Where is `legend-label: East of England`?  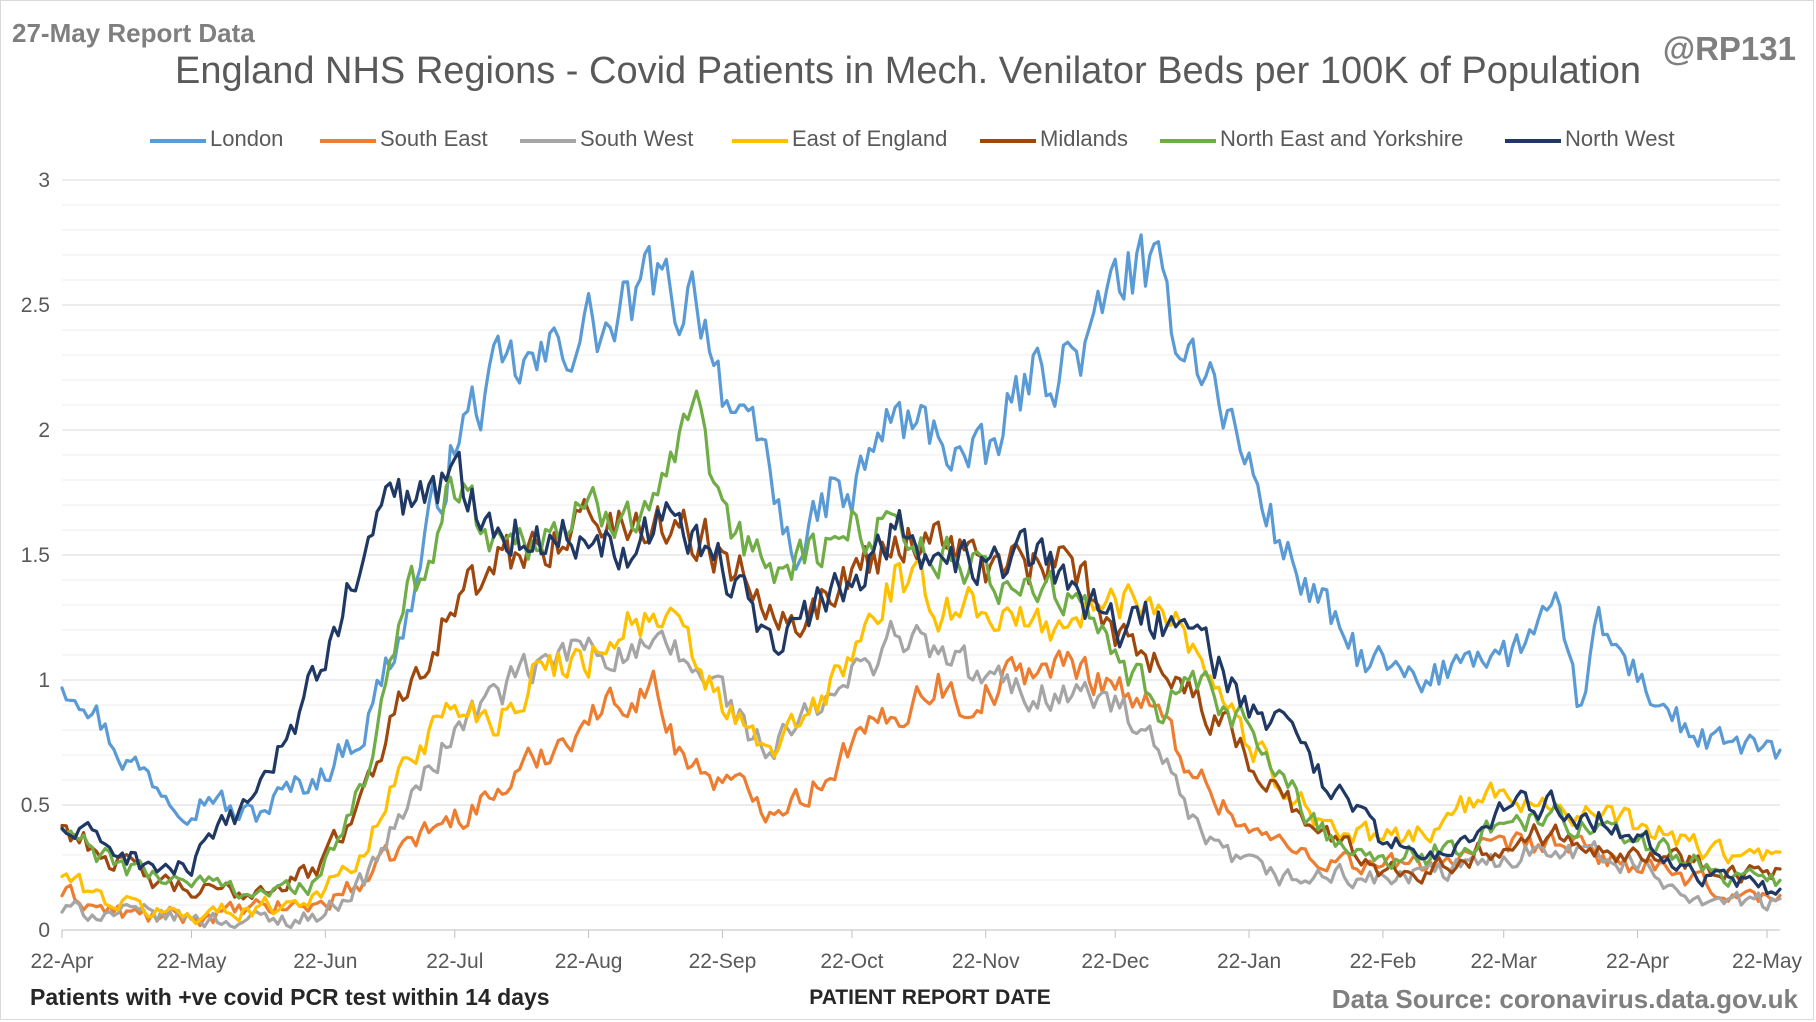 legend-label: East of England is located at coordinates (870, 138).